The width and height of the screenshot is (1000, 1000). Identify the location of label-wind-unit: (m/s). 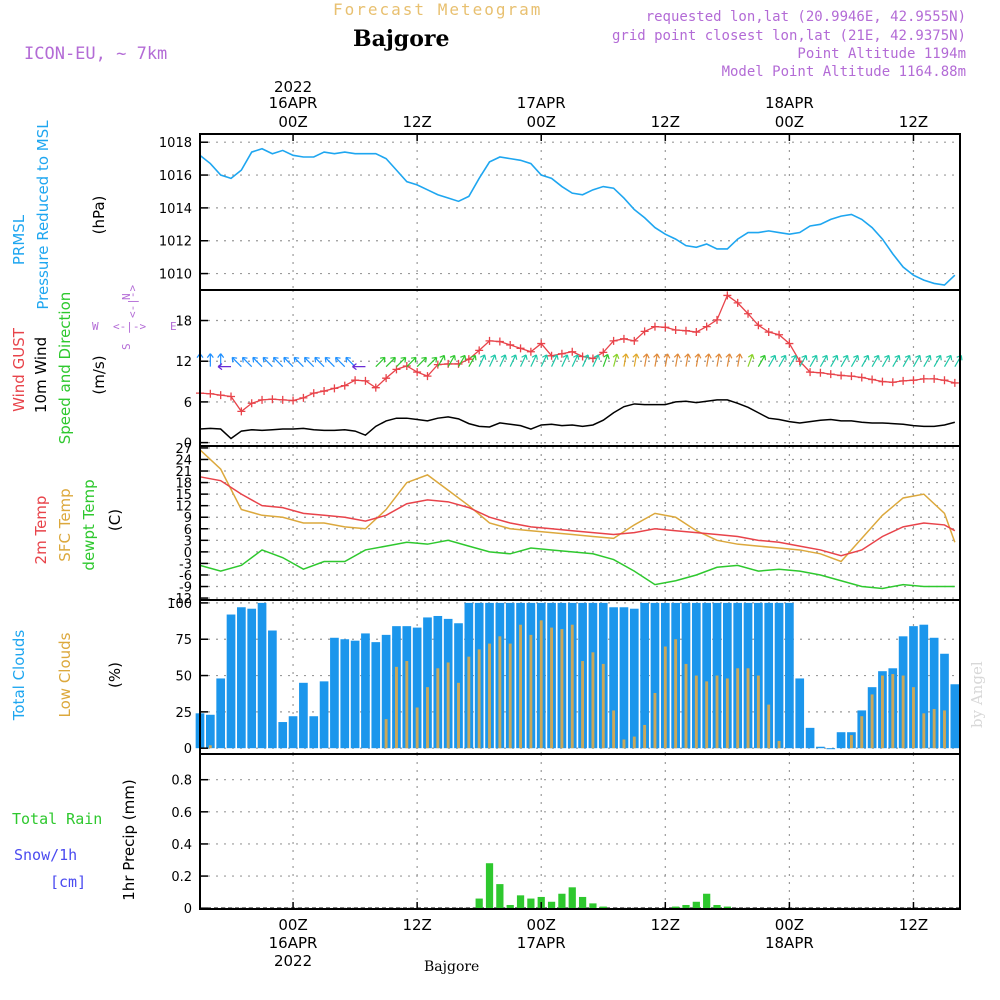
(99, 374).